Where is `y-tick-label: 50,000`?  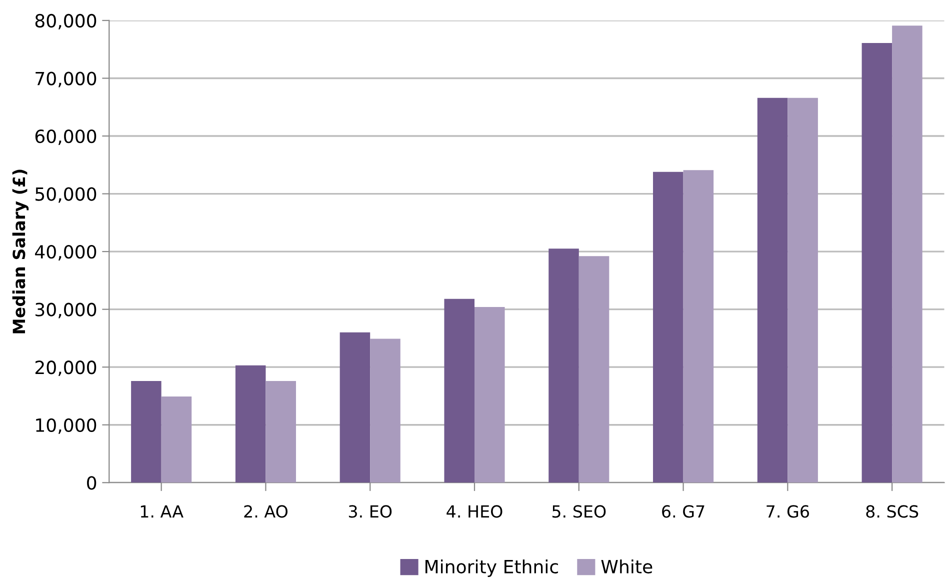 y-tick-label: 50,000 is located at coordinates (66, 195).